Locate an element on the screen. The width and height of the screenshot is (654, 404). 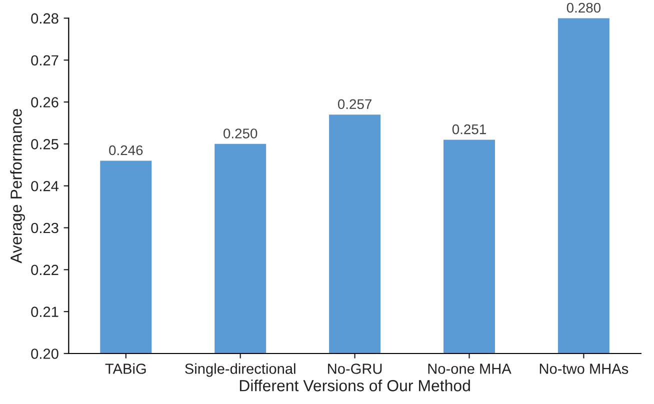
data-label: 0.280 is located at coordinates (583, 7).